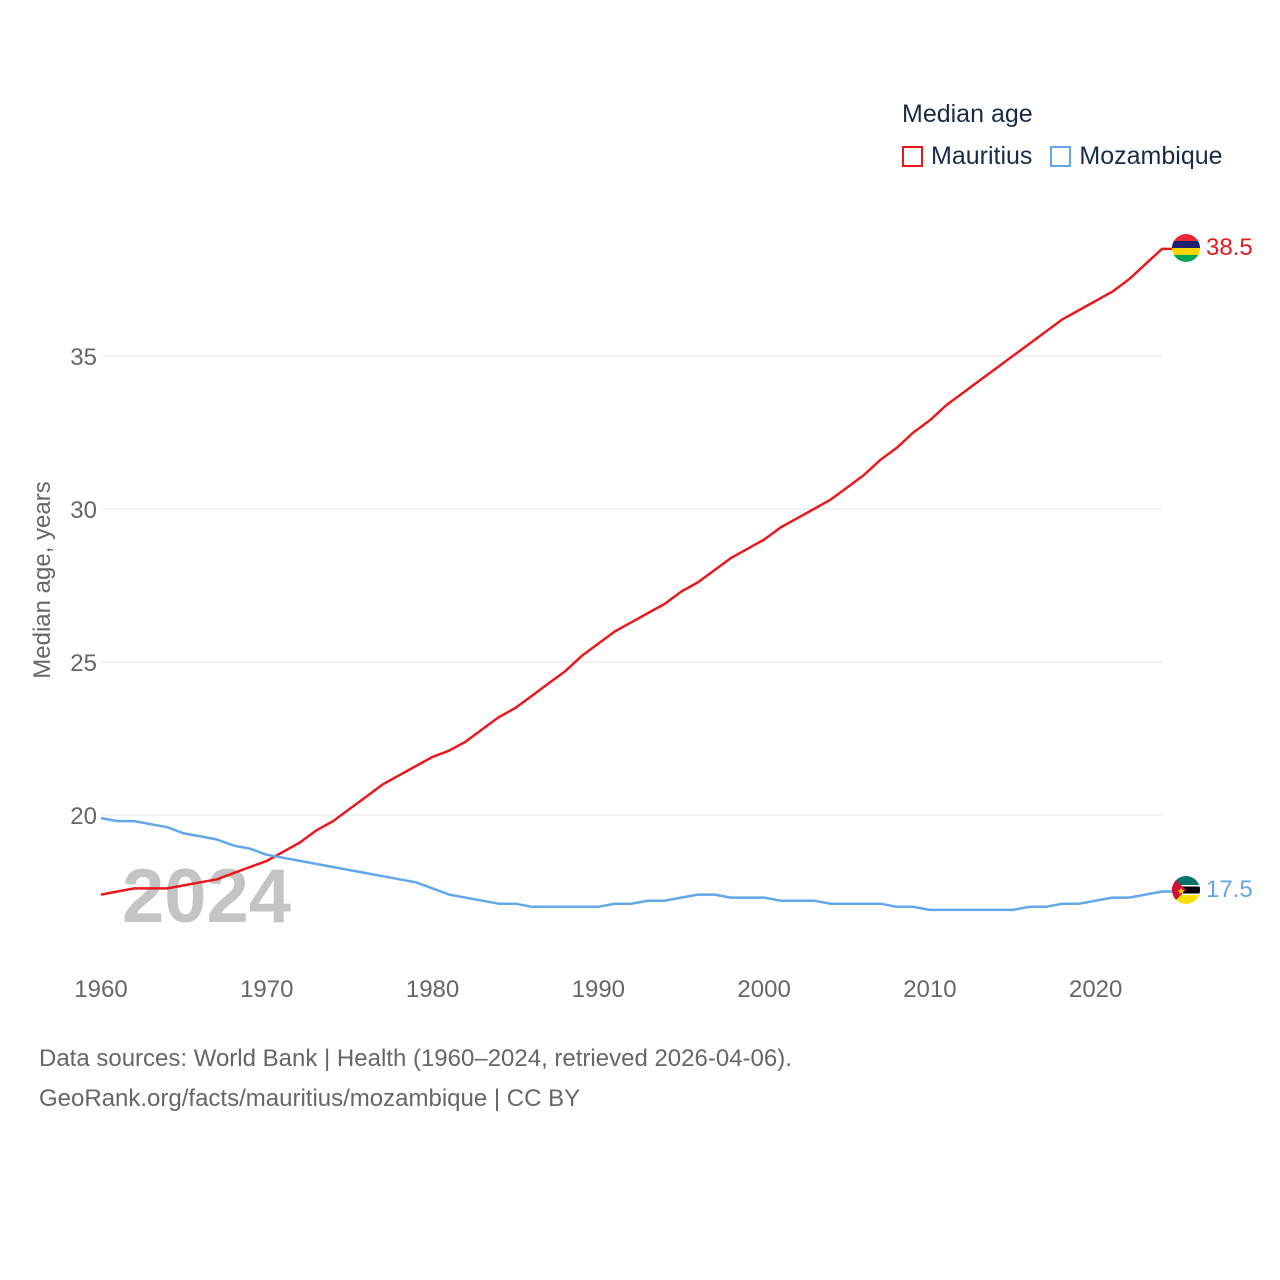 This screenshot has width=1280, height=1280. Describe the element at coordinates (1229, 889) in the screenshot. I see `mozambique-end-value: 17.5` at that location.